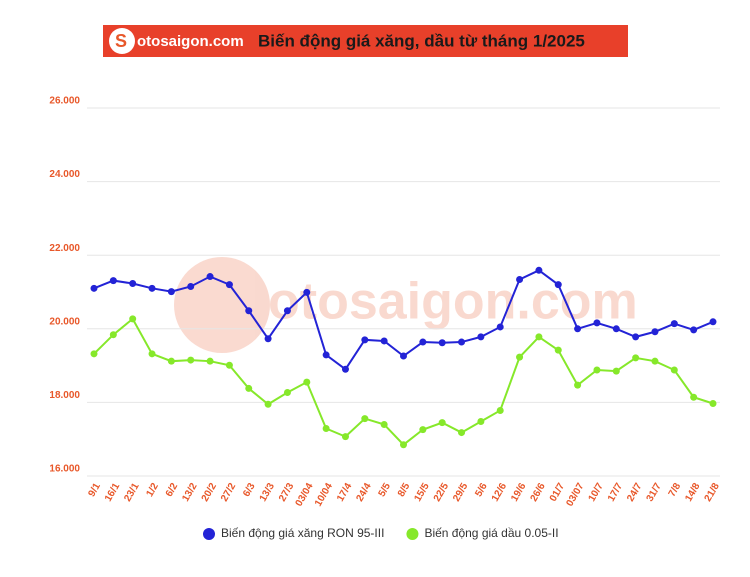  Describe the element at coordinates (64, 101) in the screenshot. I see `y-tick-label: 26.000` at that location.